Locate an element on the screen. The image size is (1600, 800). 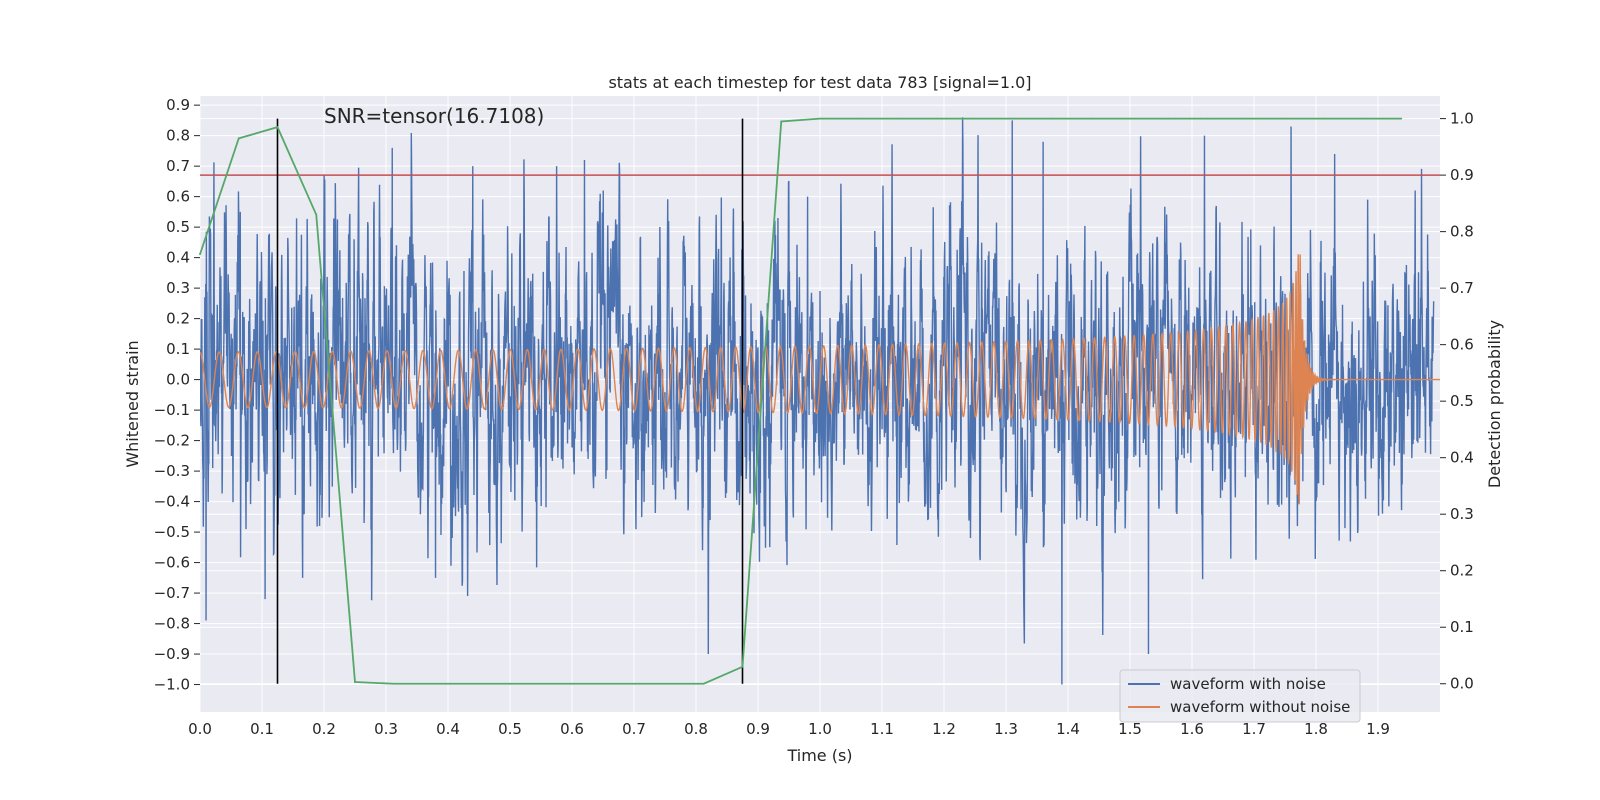
y-tick-label: 0.0 is located at coordinates (178, 380).